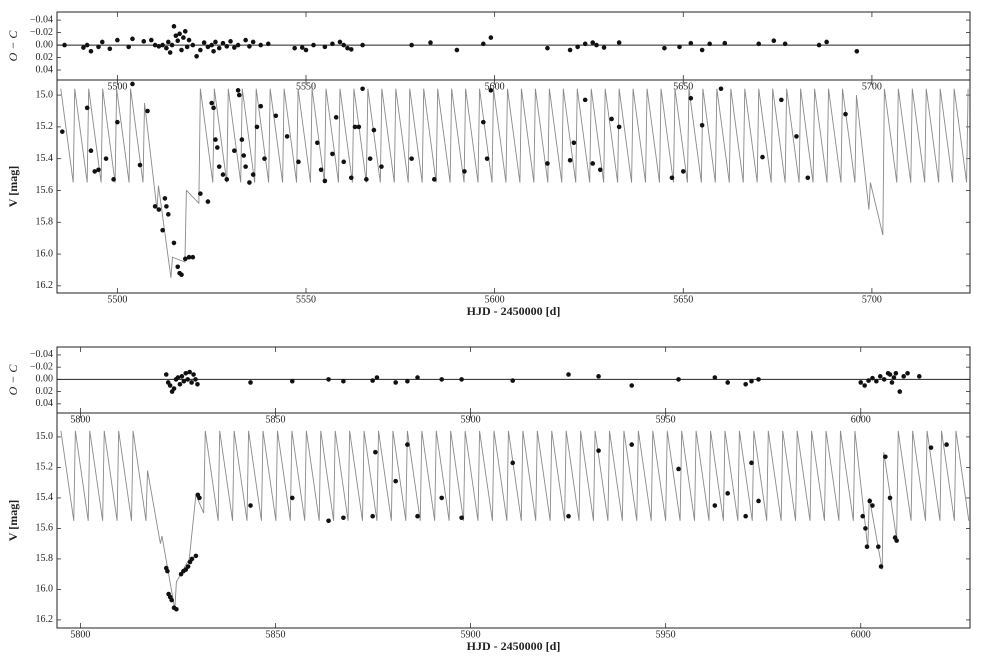  I want to click on x-tick-label: 5600, so click(495, 86).